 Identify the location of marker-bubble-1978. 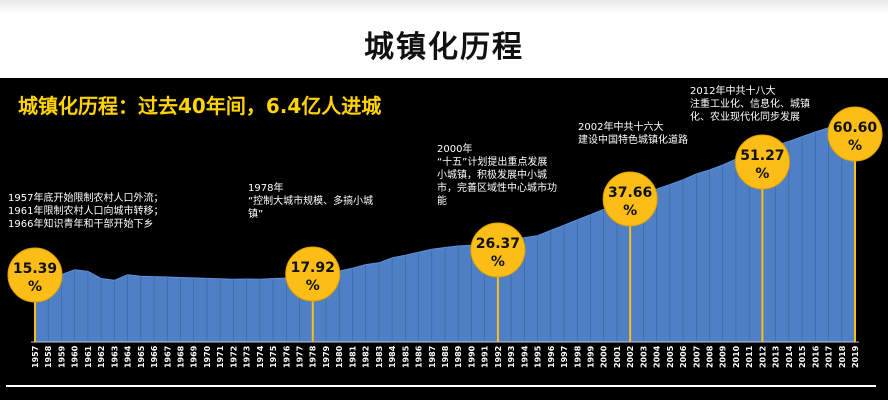
(313, 274).